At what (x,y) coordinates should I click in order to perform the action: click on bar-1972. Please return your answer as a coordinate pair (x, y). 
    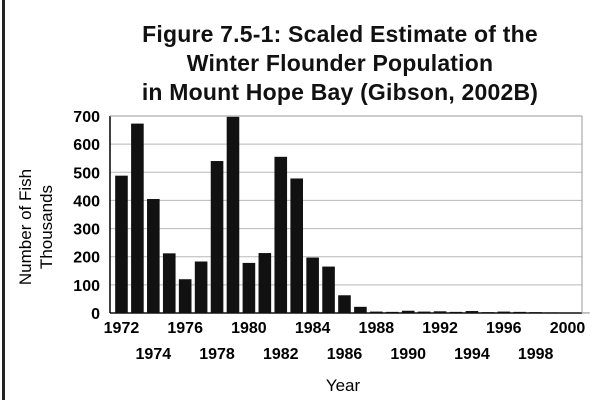
    Looking at the image, I should click on (121, 244).